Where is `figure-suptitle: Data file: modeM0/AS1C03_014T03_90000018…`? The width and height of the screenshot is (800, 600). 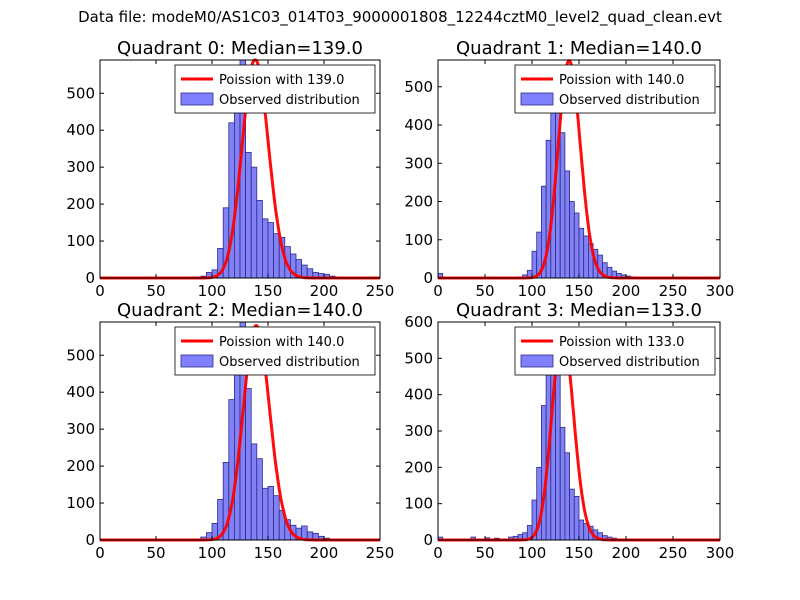
figure-suptitle: Data file: modeM0/AS1C03_014T03_90000018… is located at coordinates (400, 17).